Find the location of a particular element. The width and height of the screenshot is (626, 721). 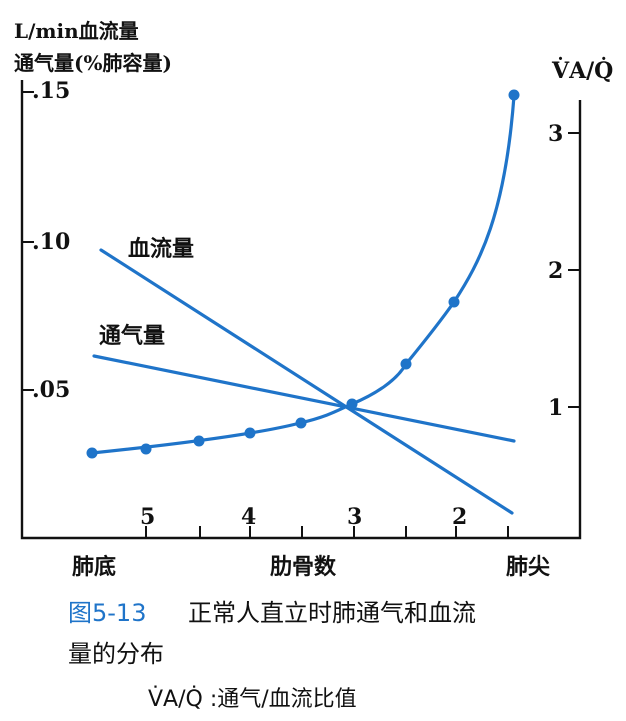

rib-tick-label: 2 is located at coordinates (459, 517).